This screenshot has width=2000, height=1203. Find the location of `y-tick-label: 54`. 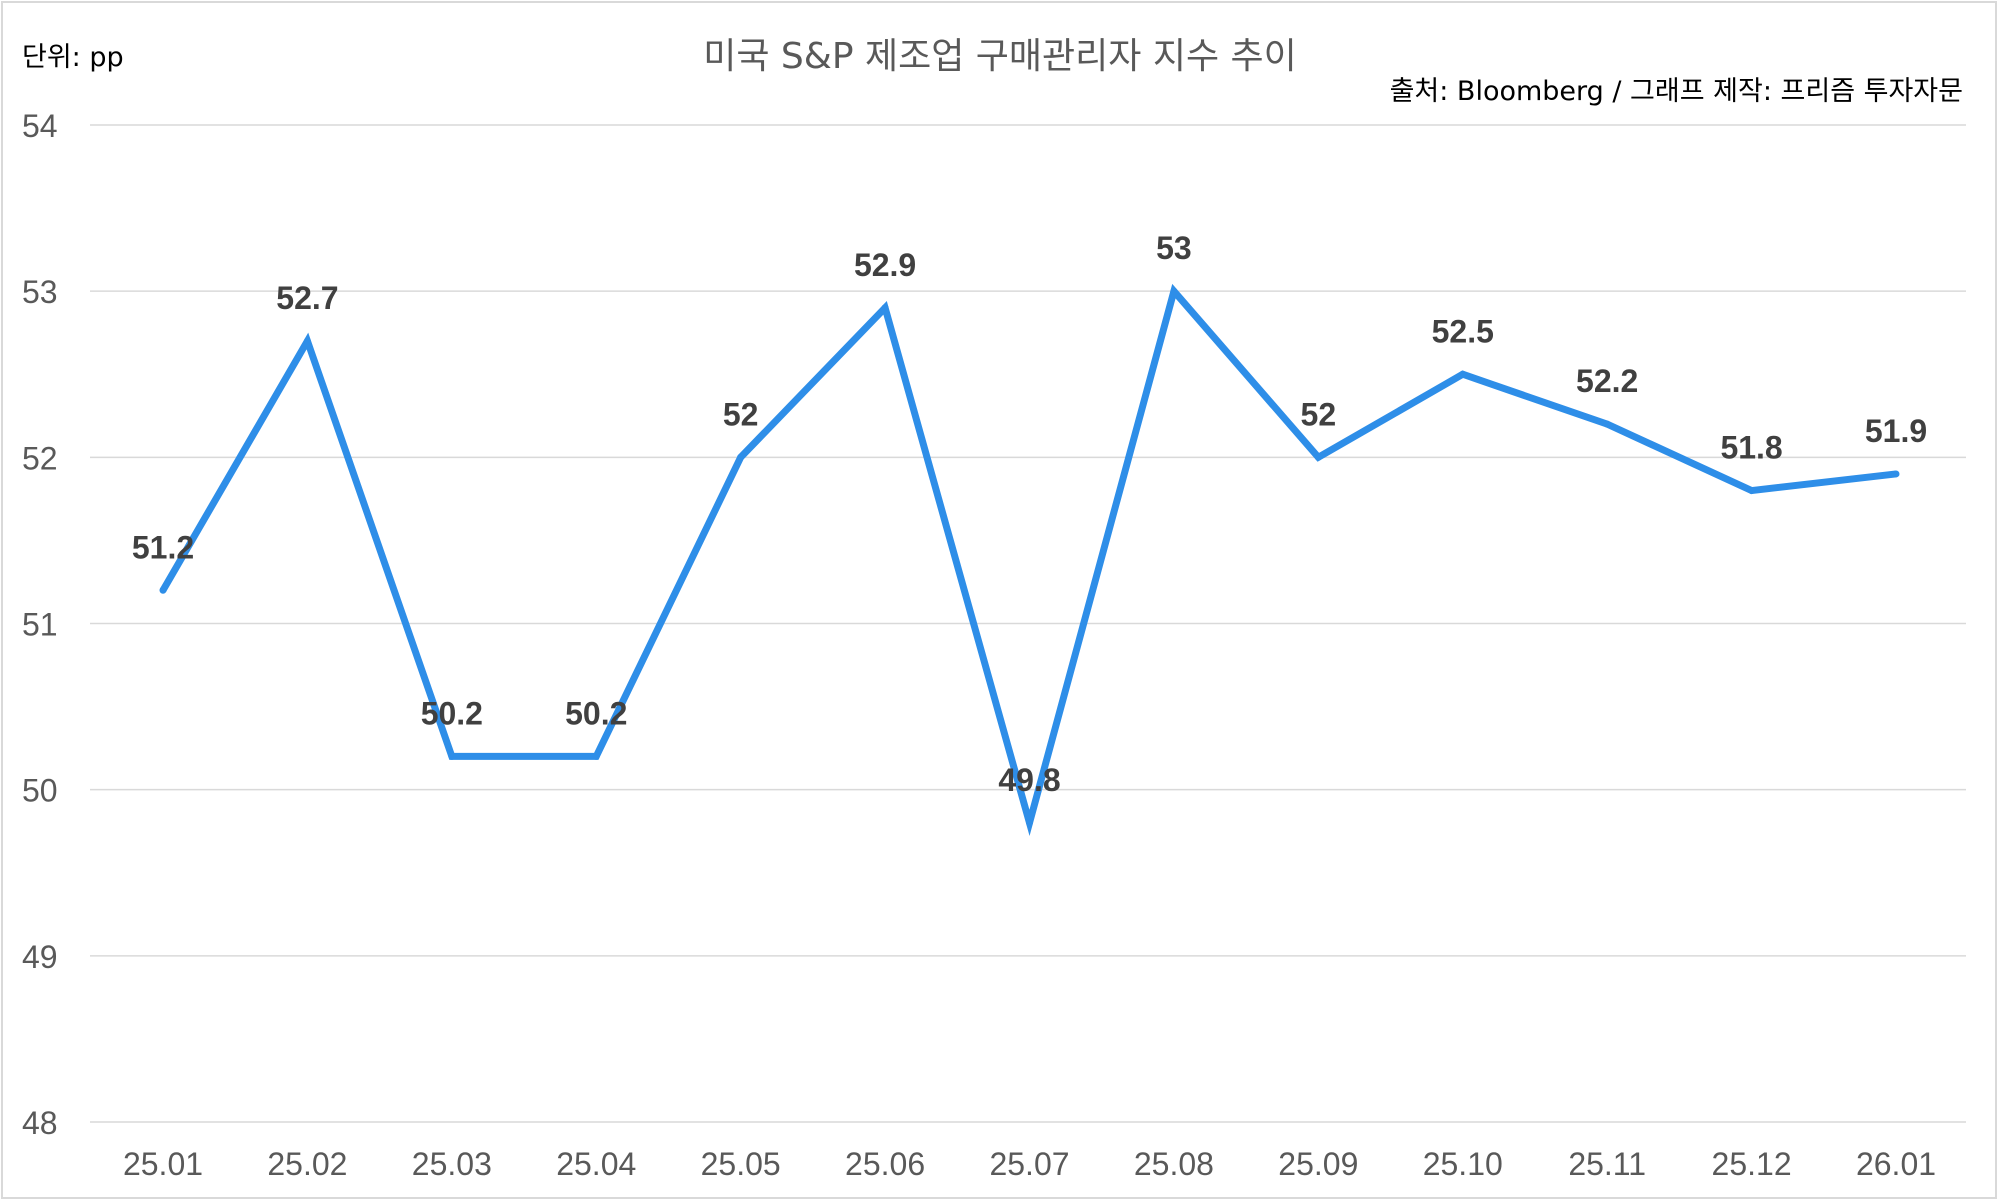

y-tick-label: 54 is located at coordinates (40, 126).